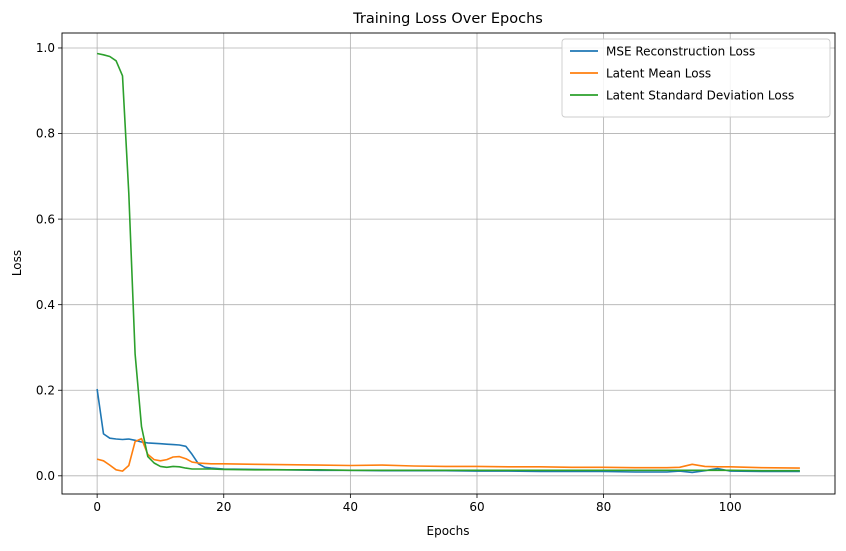 Image resolution: width=846 pixels, height=551 pixels. What do you see at coordinates (223, 507) in the screenshot?
I see `x-tick-label: 20` at bounding box center [223, 507].